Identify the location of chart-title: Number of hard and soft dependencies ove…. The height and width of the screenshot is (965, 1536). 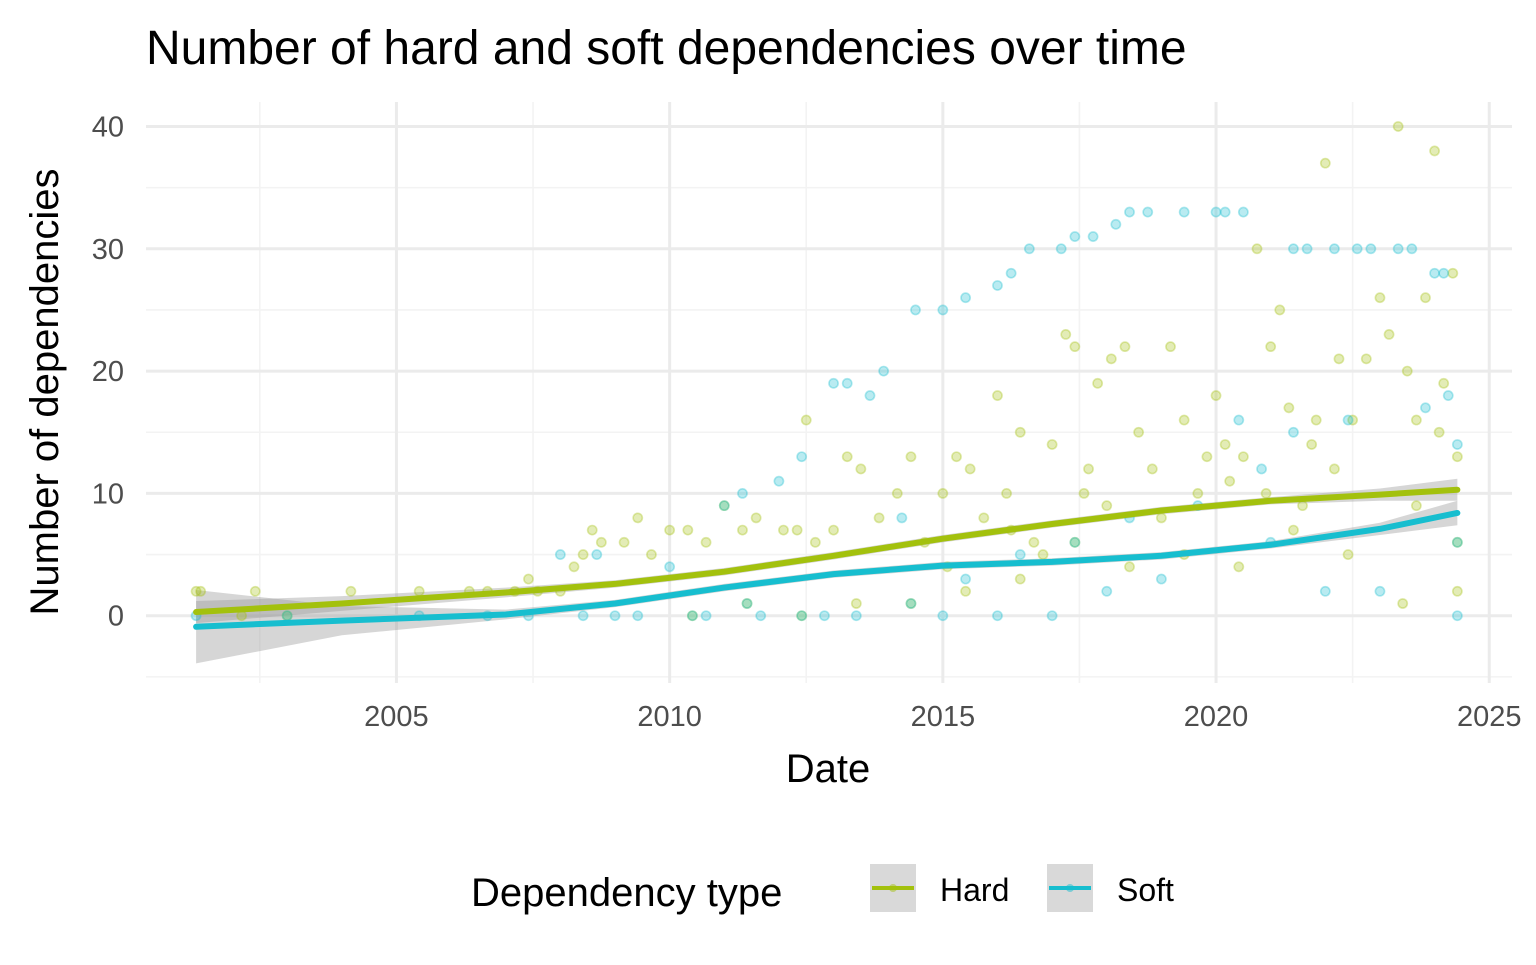
(666, 48).